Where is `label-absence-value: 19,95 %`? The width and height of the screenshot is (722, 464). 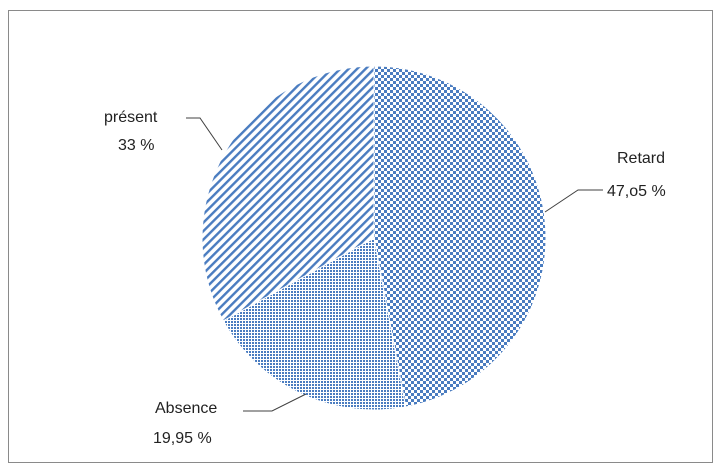
label-absence-value: 19,95 % is located at coordinates (182, 438).